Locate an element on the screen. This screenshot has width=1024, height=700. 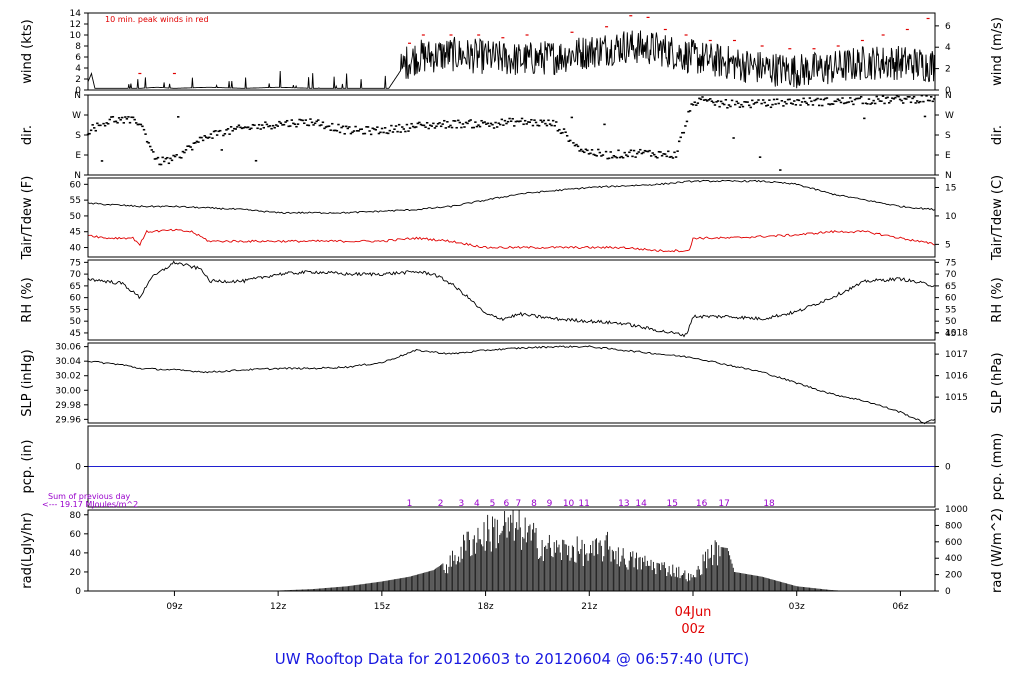
pressure-right-tick-label: 1018 is located at coordinates (956, 334).